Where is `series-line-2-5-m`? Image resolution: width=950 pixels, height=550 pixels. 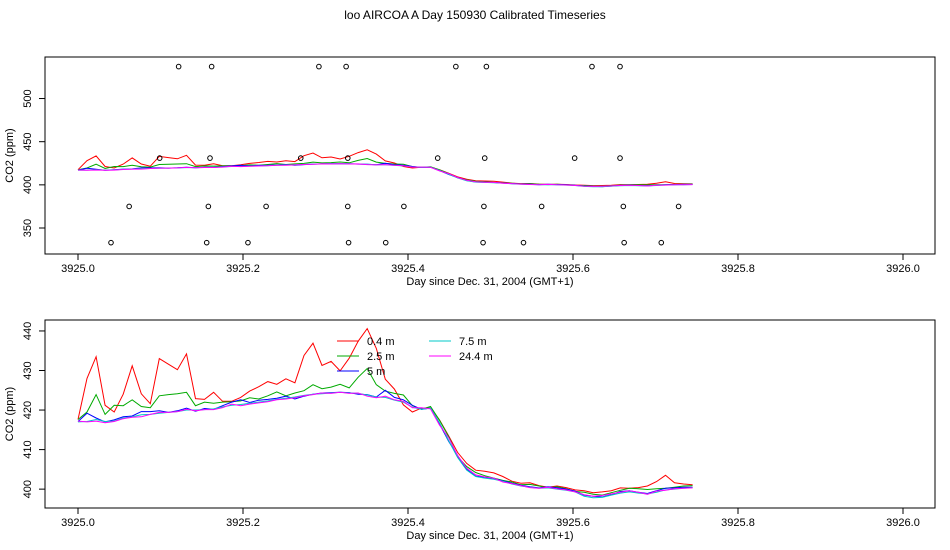
series-line-2-5-m is located at coordinates (385, 172).